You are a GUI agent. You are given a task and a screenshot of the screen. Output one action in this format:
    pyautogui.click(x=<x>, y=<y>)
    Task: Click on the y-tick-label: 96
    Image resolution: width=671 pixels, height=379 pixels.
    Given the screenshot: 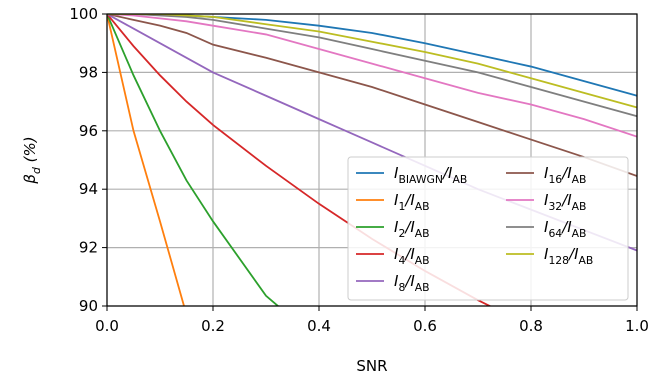 What is the action you would take?
    pyautogui.click(x=88, y=130)
    